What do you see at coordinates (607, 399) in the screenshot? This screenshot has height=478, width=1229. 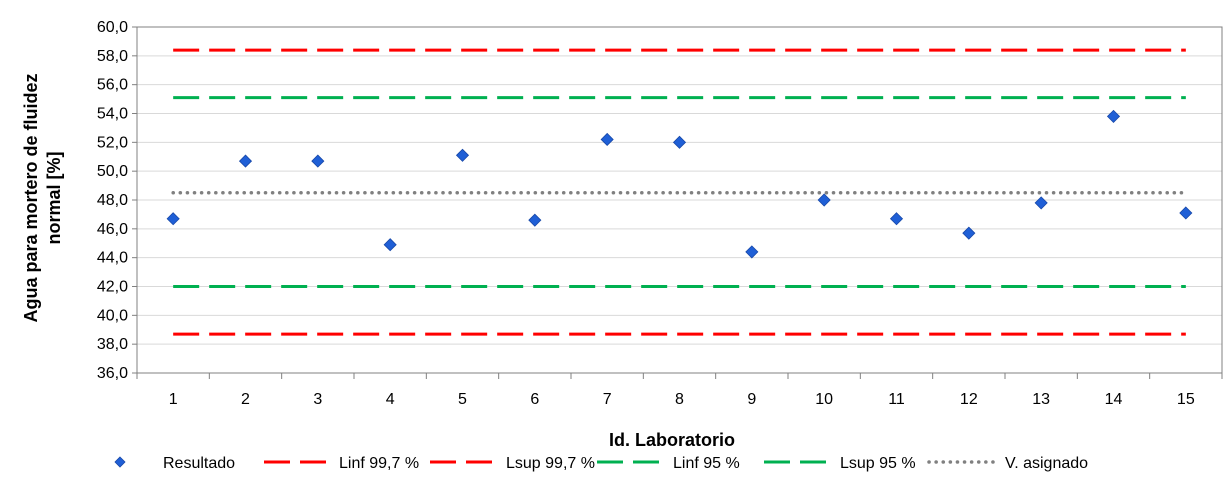 I see `x-tick-label: 7` at bounding box center [607, 399].